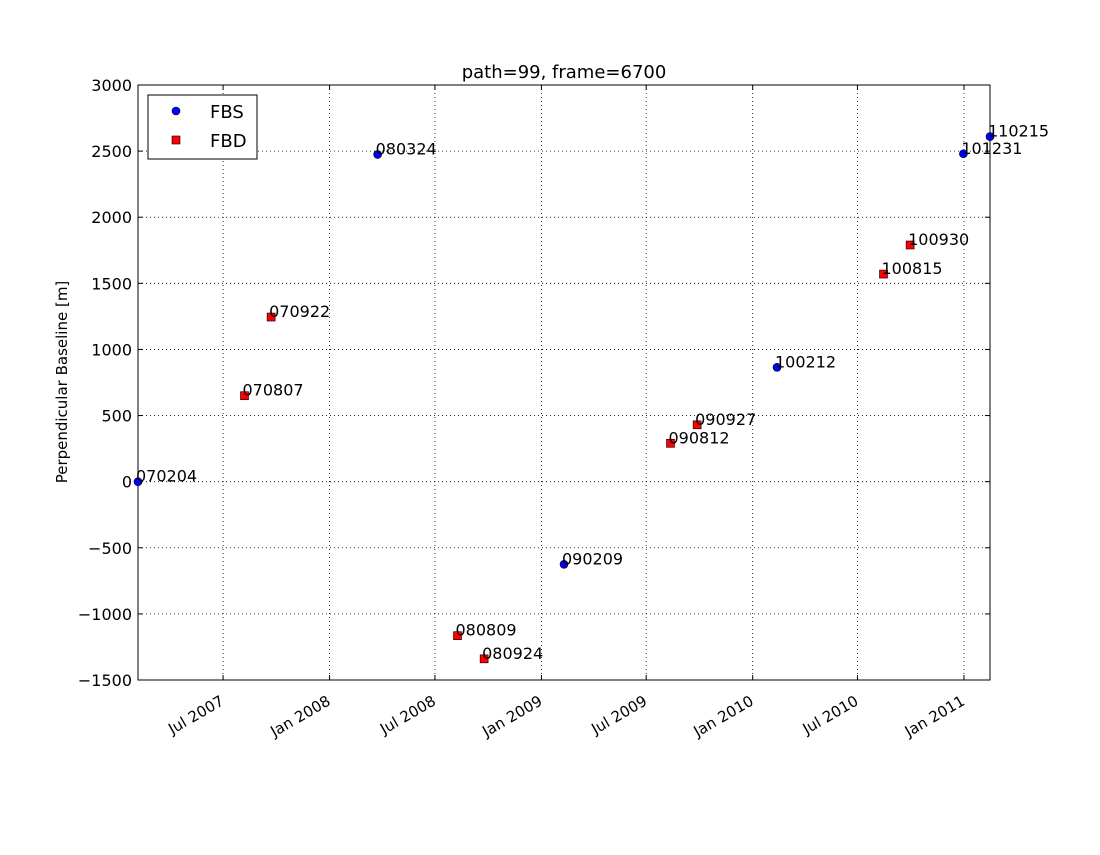  Describe the element at coordinates (723, 716) in the screenshot. I see `x-tick-label: Jan 2010` at that location.